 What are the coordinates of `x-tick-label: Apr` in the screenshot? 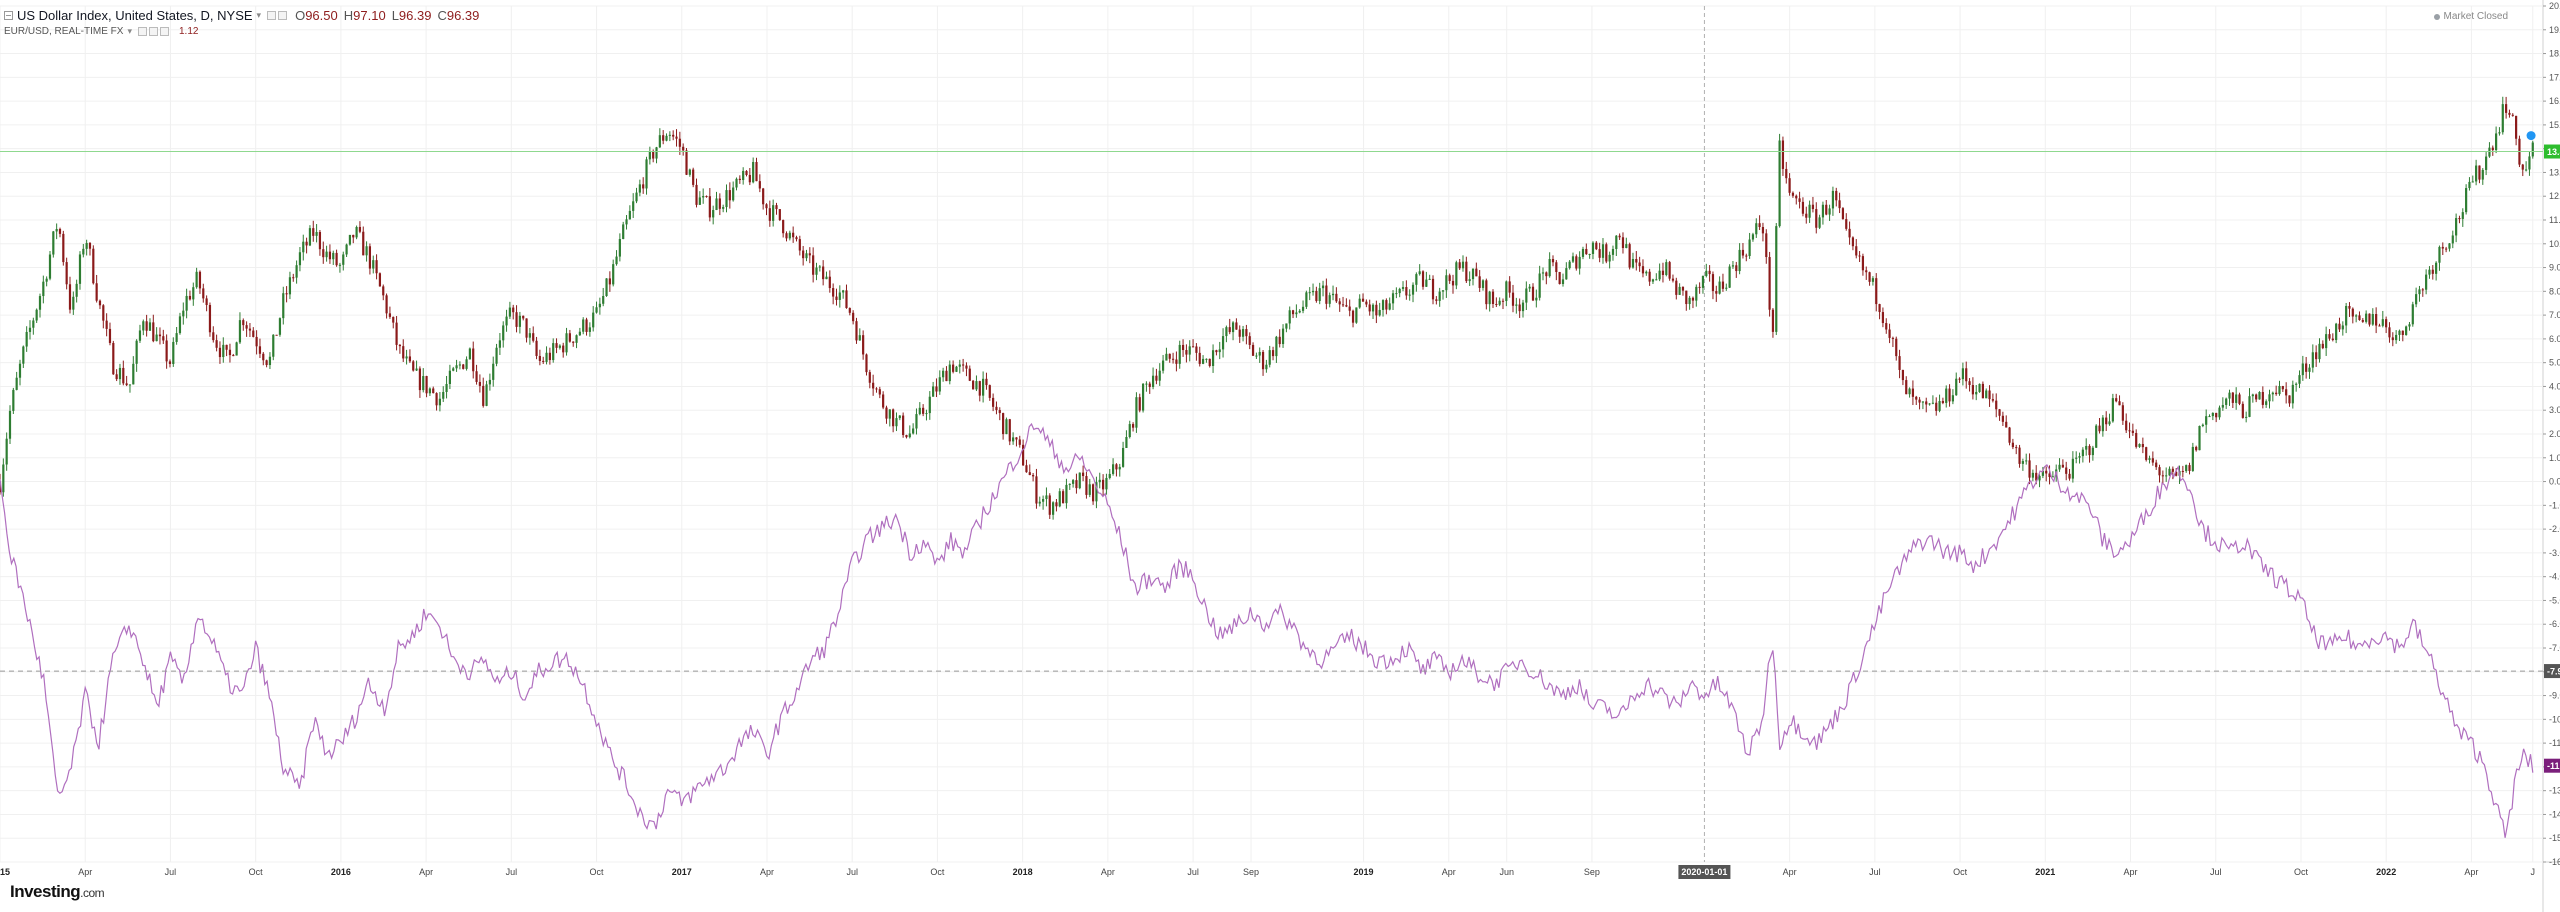 It's located at (1108, 872).